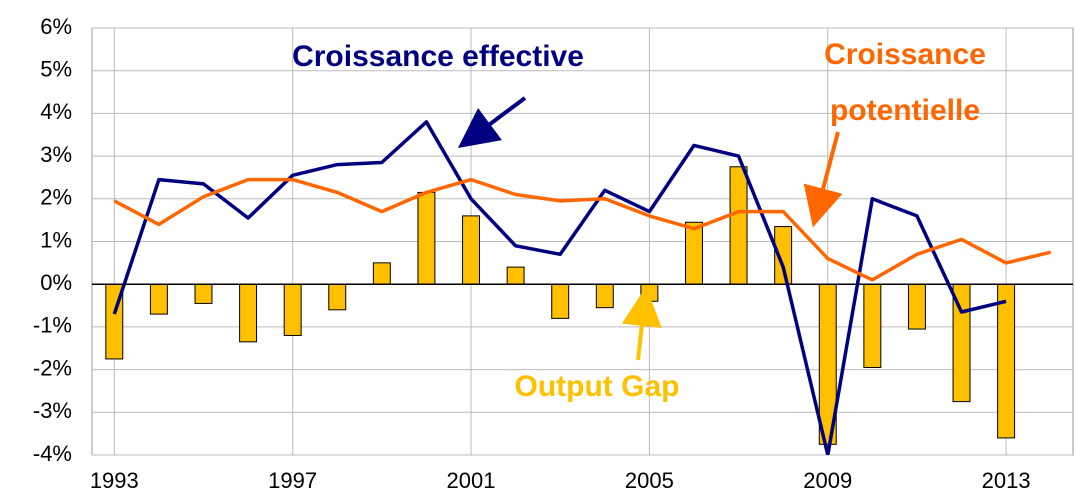 The width and height of the screenshot is (1075, 500). What do you see at coordinates (56, 26) in the screenshot?
I see `y-tick-label: 6%` at bounding box center [56, 26].